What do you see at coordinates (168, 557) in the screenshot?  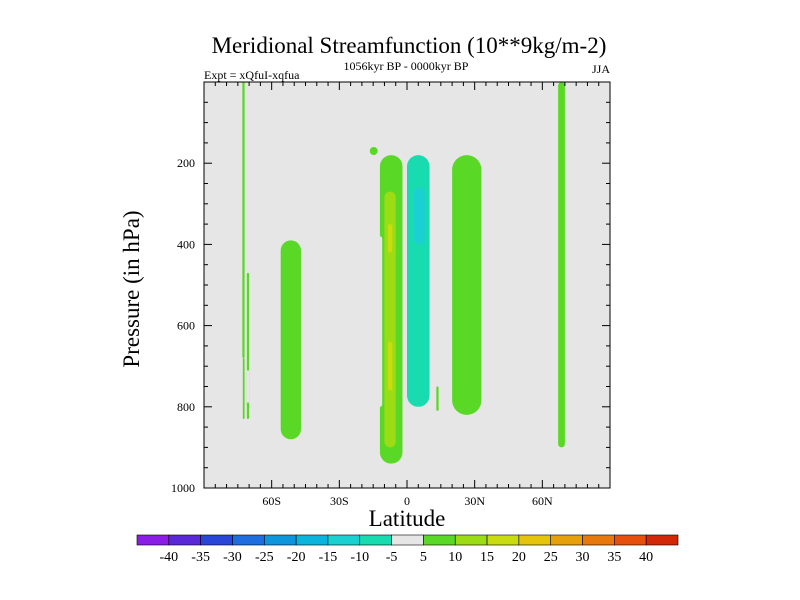 I see `colorbar-label: -40` at bounding box center [168, 557].